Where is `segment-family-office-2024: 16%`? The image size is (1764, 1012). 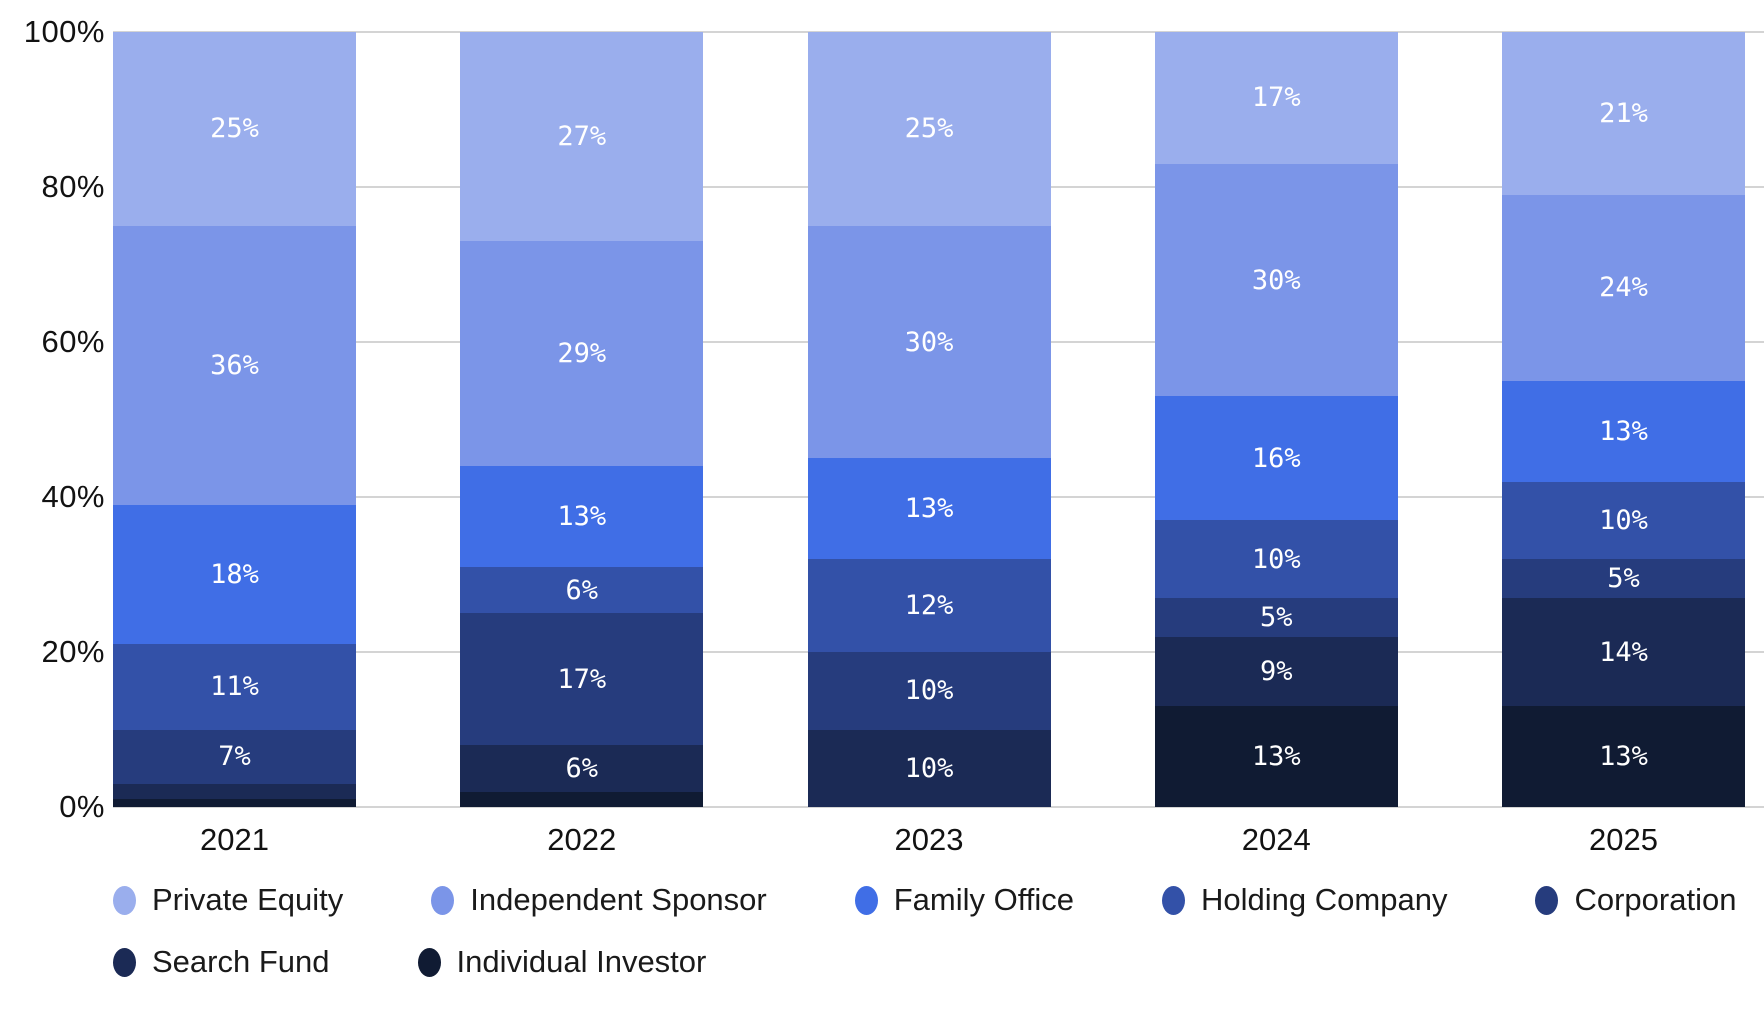 segment-family-office-2024: 16% is located at coordinates (1276, 458).